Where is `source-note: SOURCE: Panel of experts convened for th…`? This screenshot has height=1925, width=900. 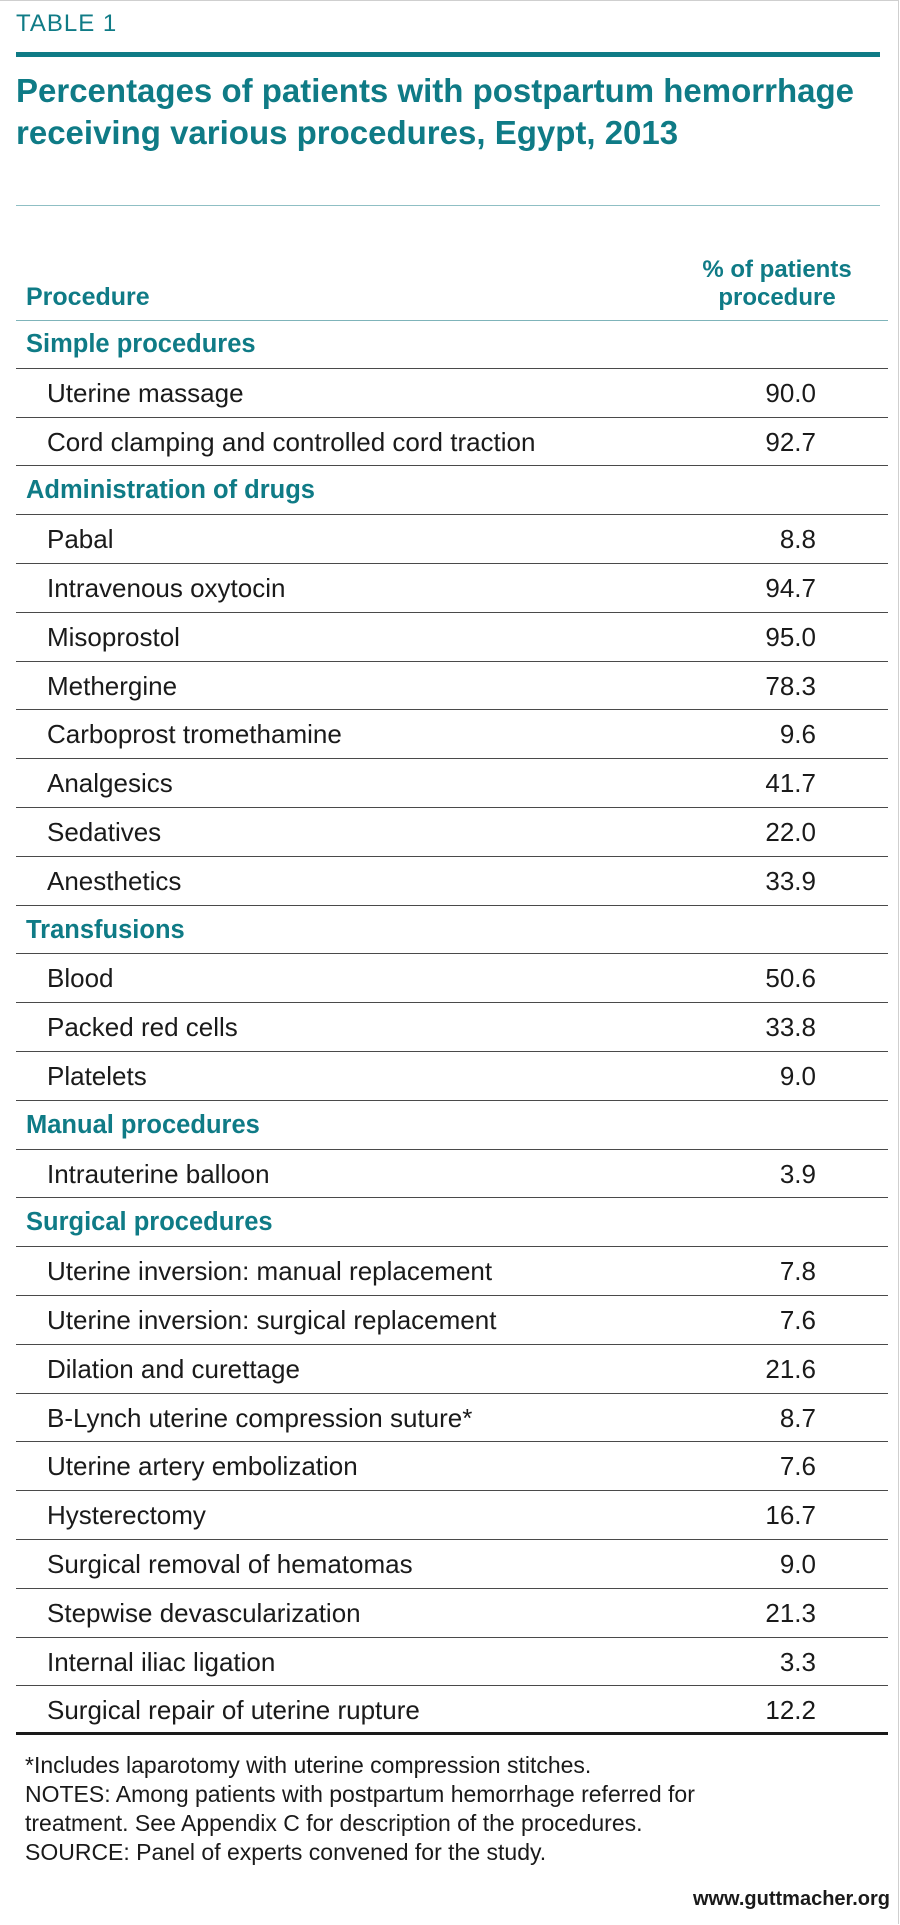
source-note: SOURCE: Panel of experts convened for th… is located at coordinates (286, 1852).